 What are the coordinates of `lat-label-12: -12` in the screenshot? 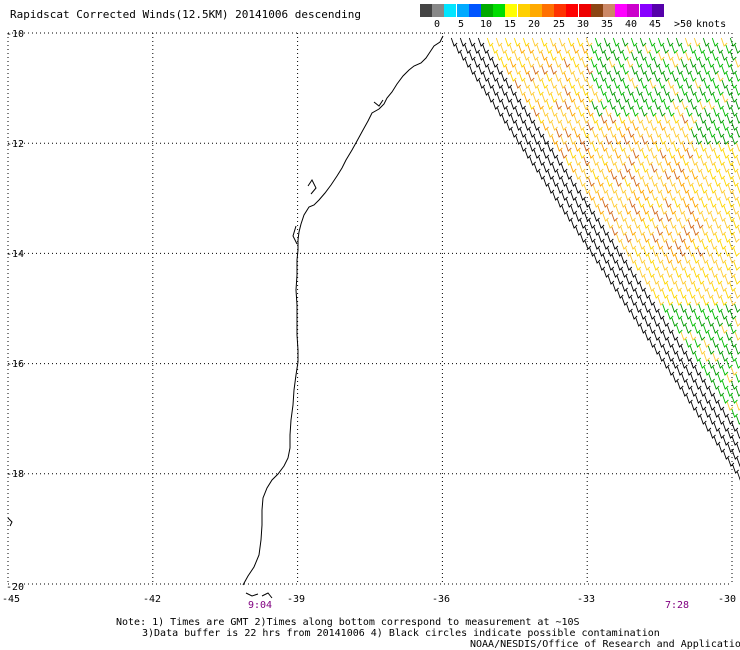 It's located at (15, 144).